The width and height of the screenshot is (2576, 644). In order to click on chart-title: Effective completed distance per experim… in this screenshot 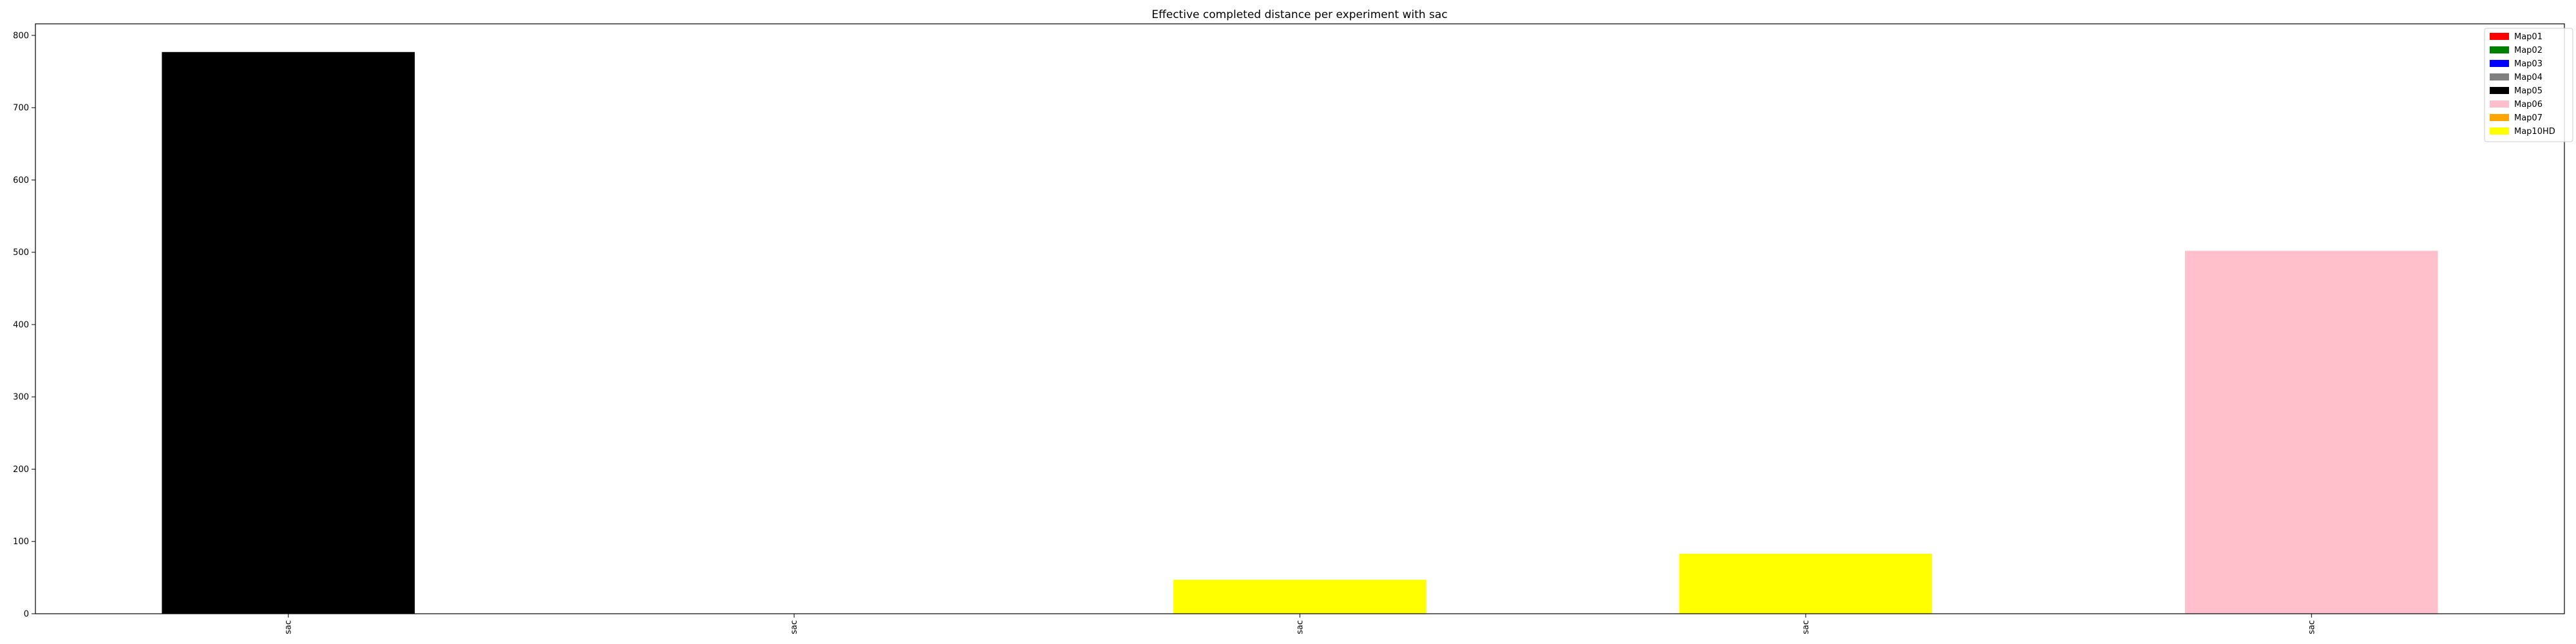, I will do `click(1299, 14)`.